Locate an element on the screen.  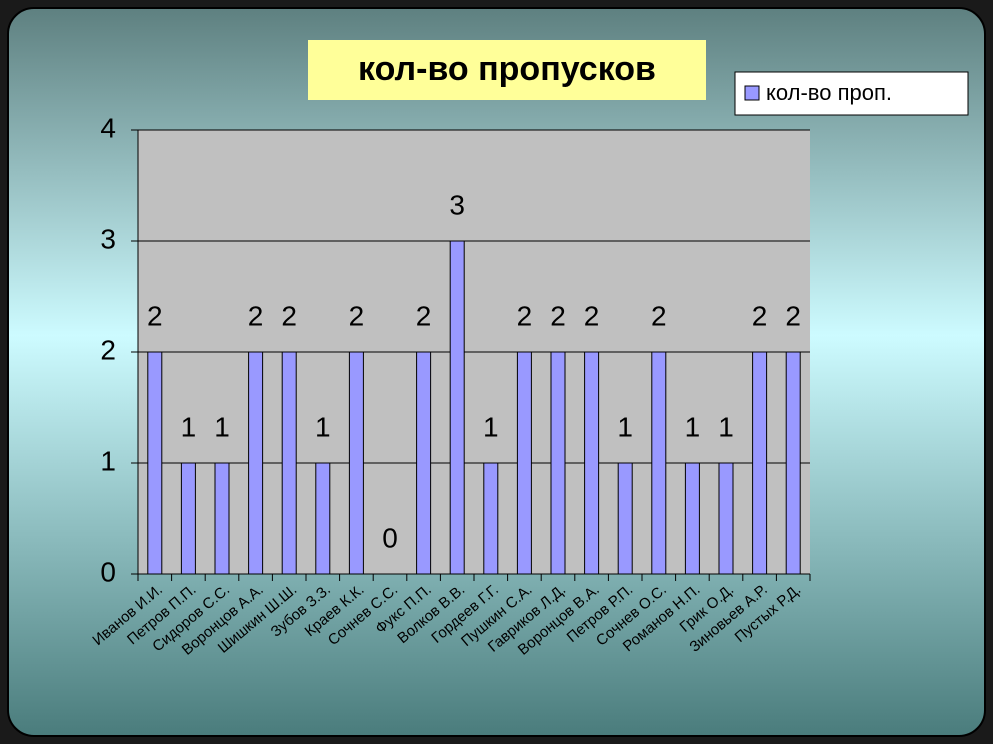
y-tick-label: 3 is located at coordinates (108, 238).